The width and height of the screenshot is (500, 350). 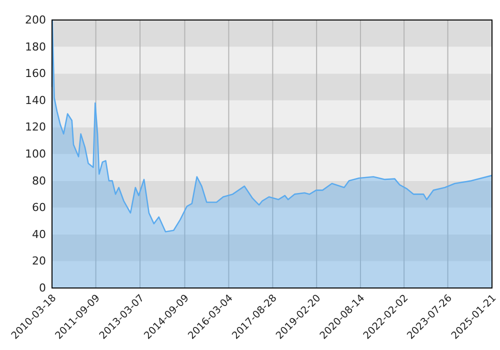 I want to click on y-tick-label: 60, so click(x=39, y=207).